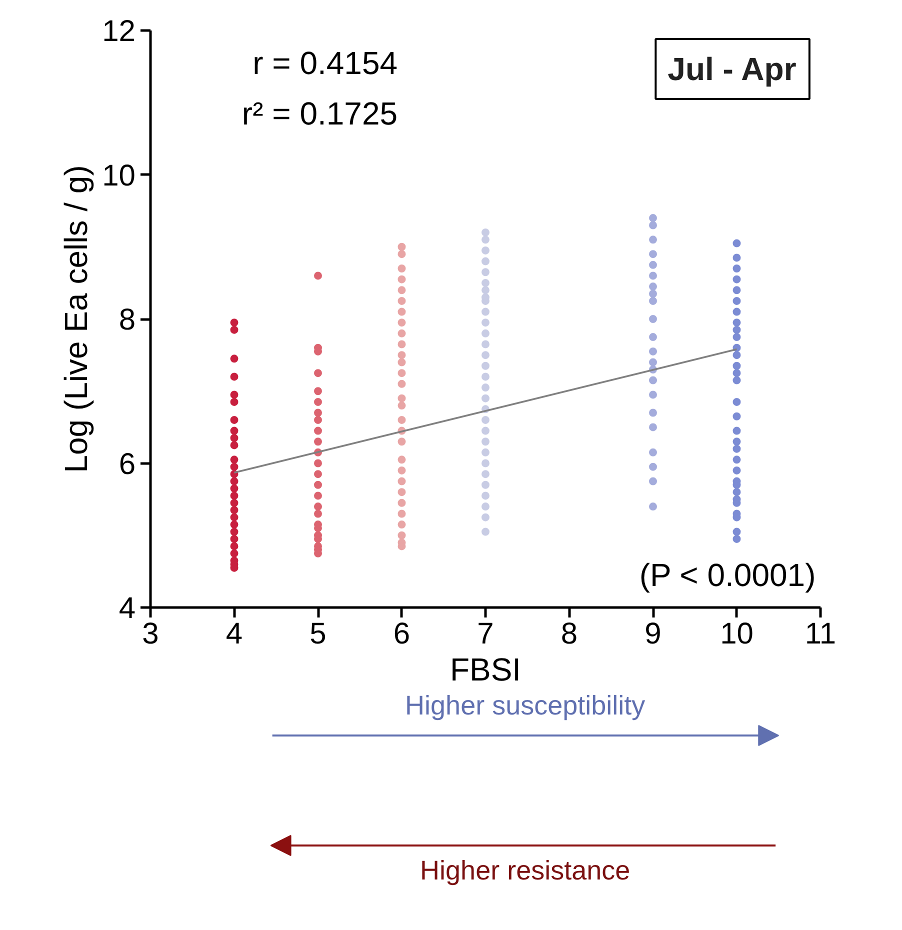 Image resolution: width=902 pixels, height=930 pixels. I want to click on y-tick-label: 6, so click(127, 464).